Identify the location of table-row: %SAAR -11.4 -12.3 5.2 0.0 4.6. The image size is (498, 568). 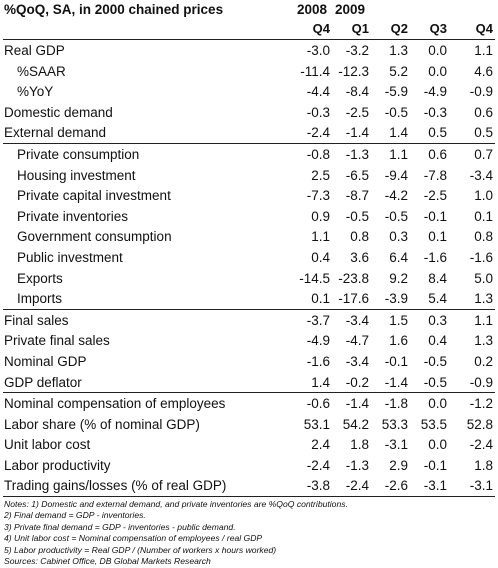
(249, 71).